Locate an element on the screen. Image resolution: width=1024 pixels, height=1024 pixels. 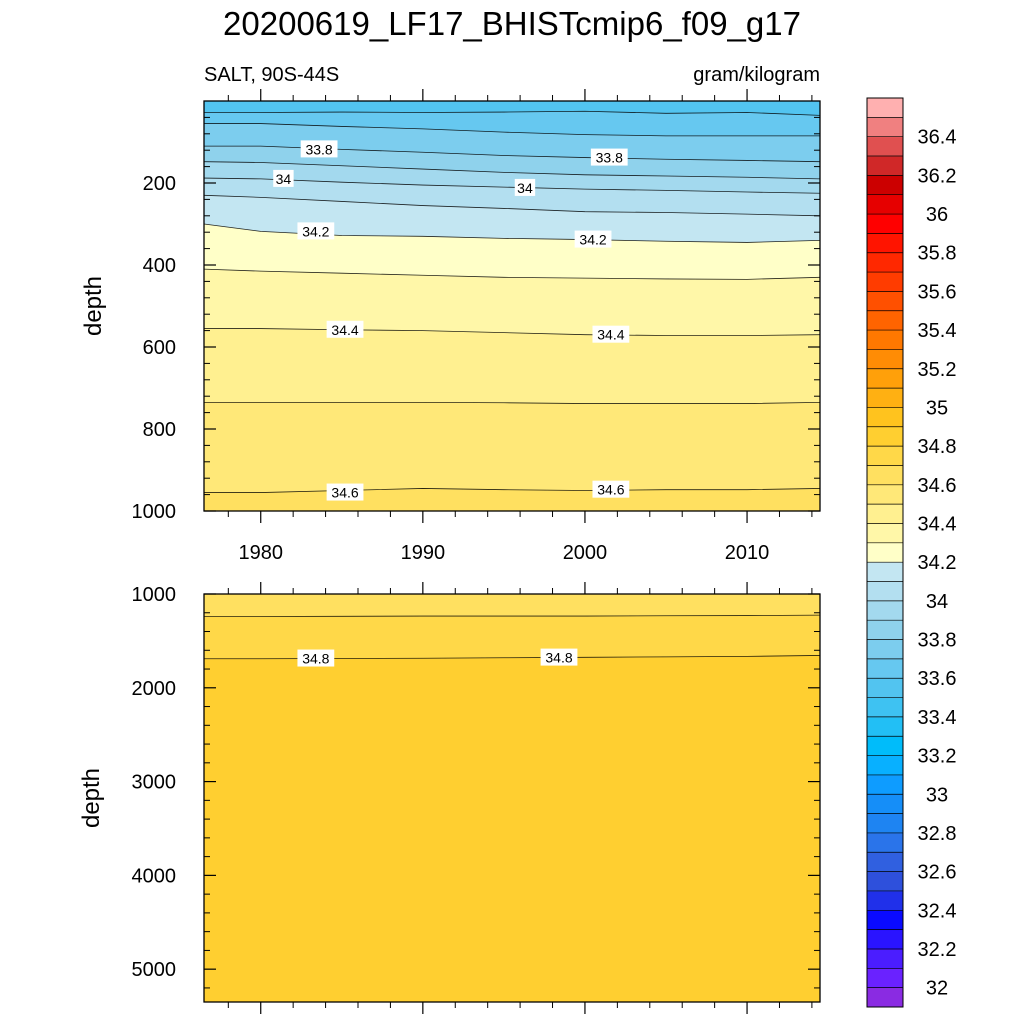
x-tick-label: 1990 is located at coordinates (423, 553).